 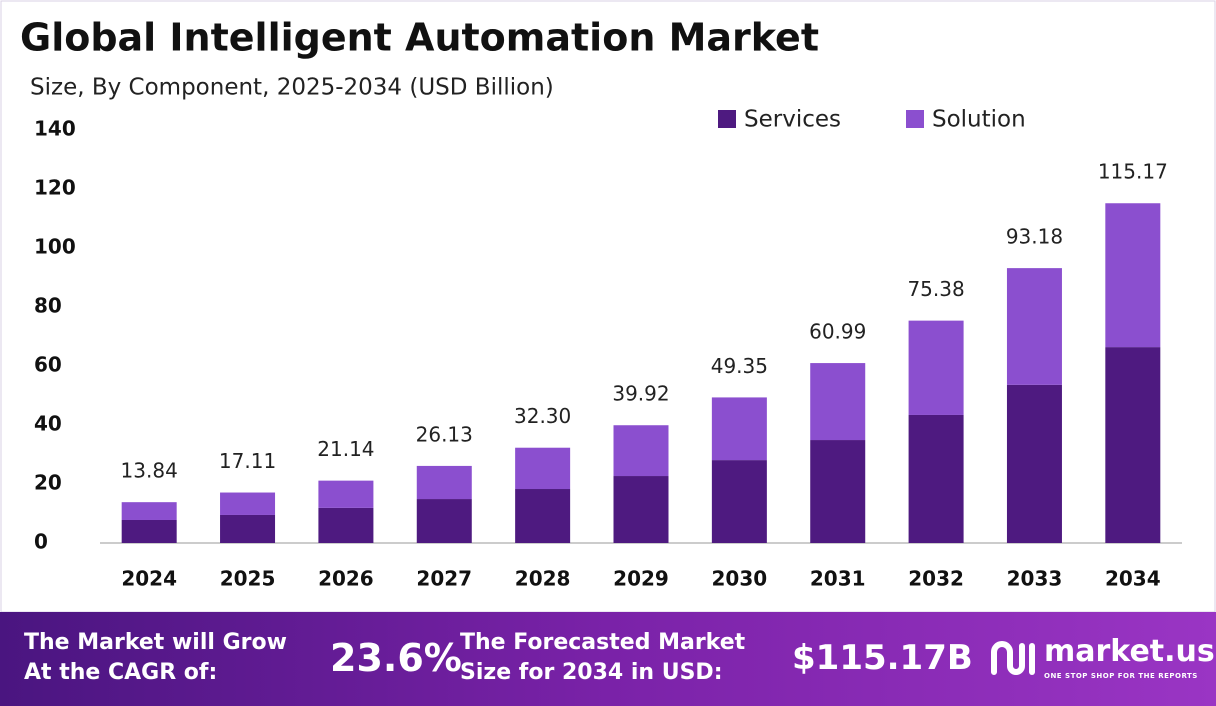 What do you see at coordinates (543, 579) in the screenshot?
I see `x-tick-label: 2028` at bounding box center [543, 579].